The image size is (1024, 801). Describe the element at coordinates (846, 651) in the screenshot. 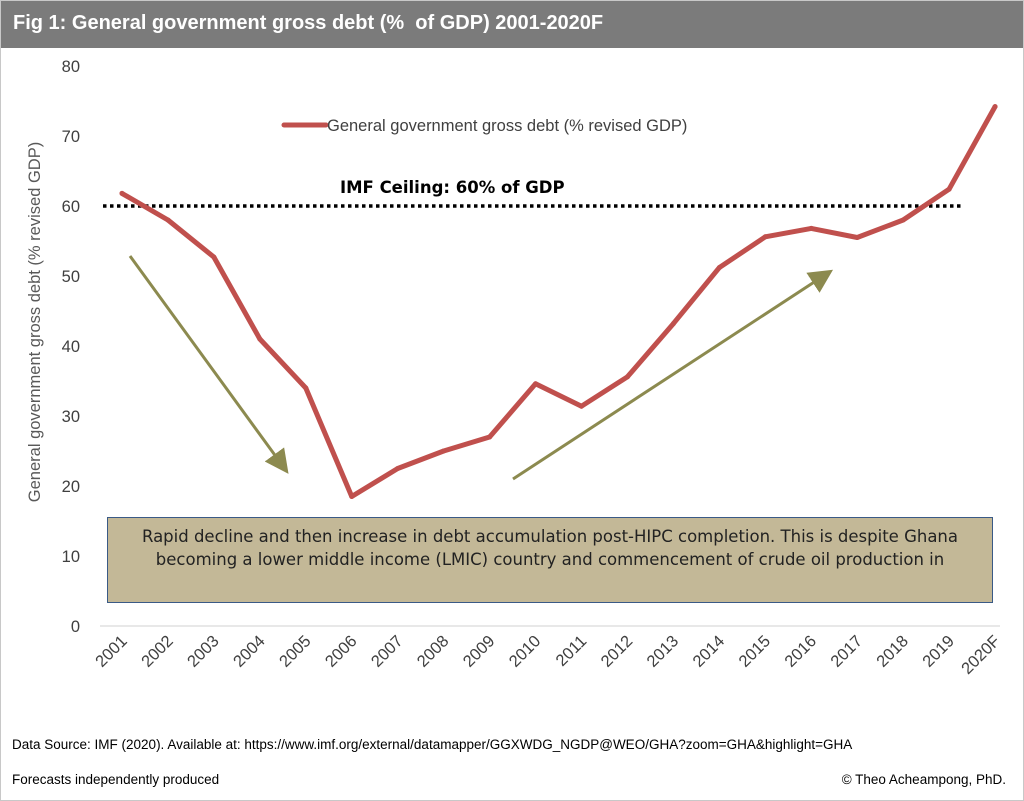

I see `x-tick-label: 2017` at that location.